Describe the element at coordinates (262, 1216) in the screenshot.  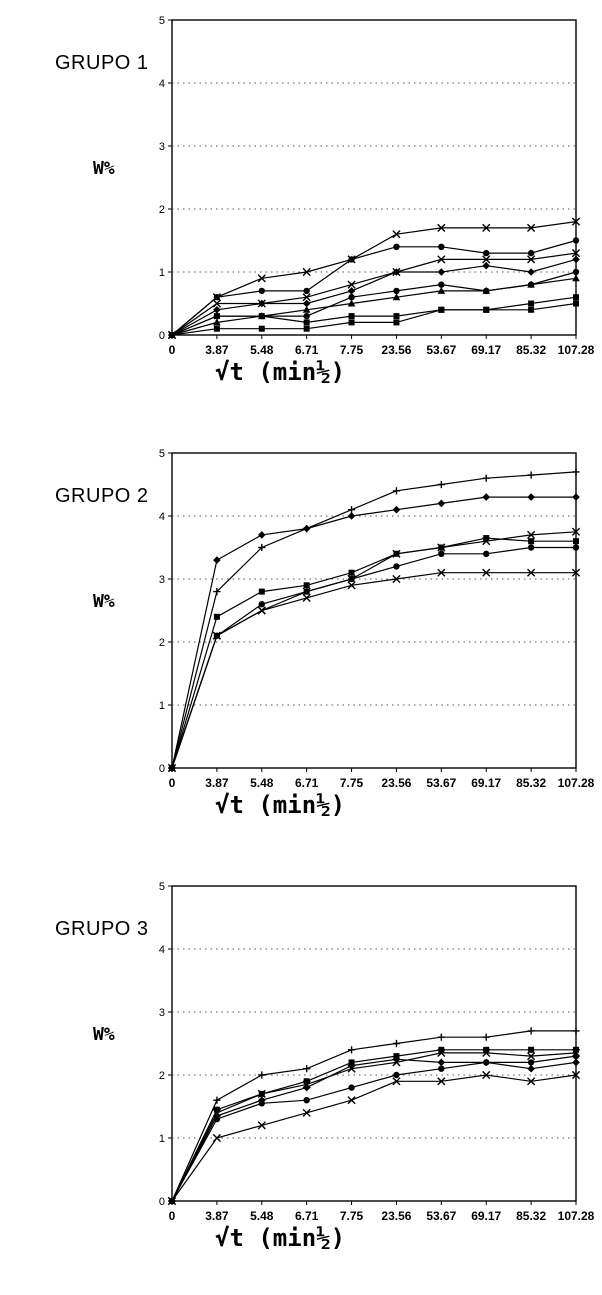
I see `x-tick-label: 5.48` at that location.